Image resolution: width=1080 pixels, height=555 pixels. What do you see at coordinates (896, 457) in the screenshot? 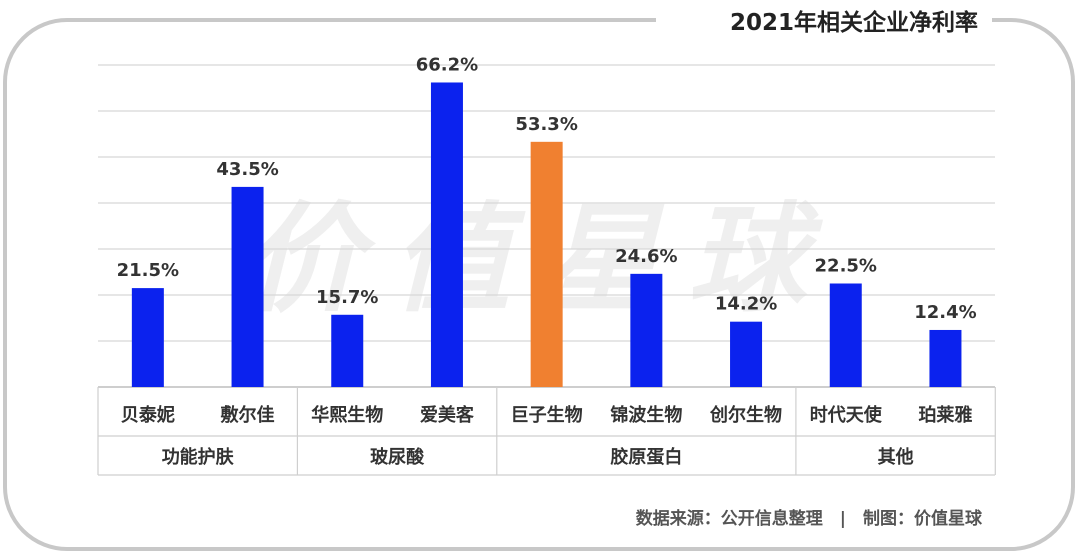
I see `group-label: 其他` at bounding box center [896, 457].